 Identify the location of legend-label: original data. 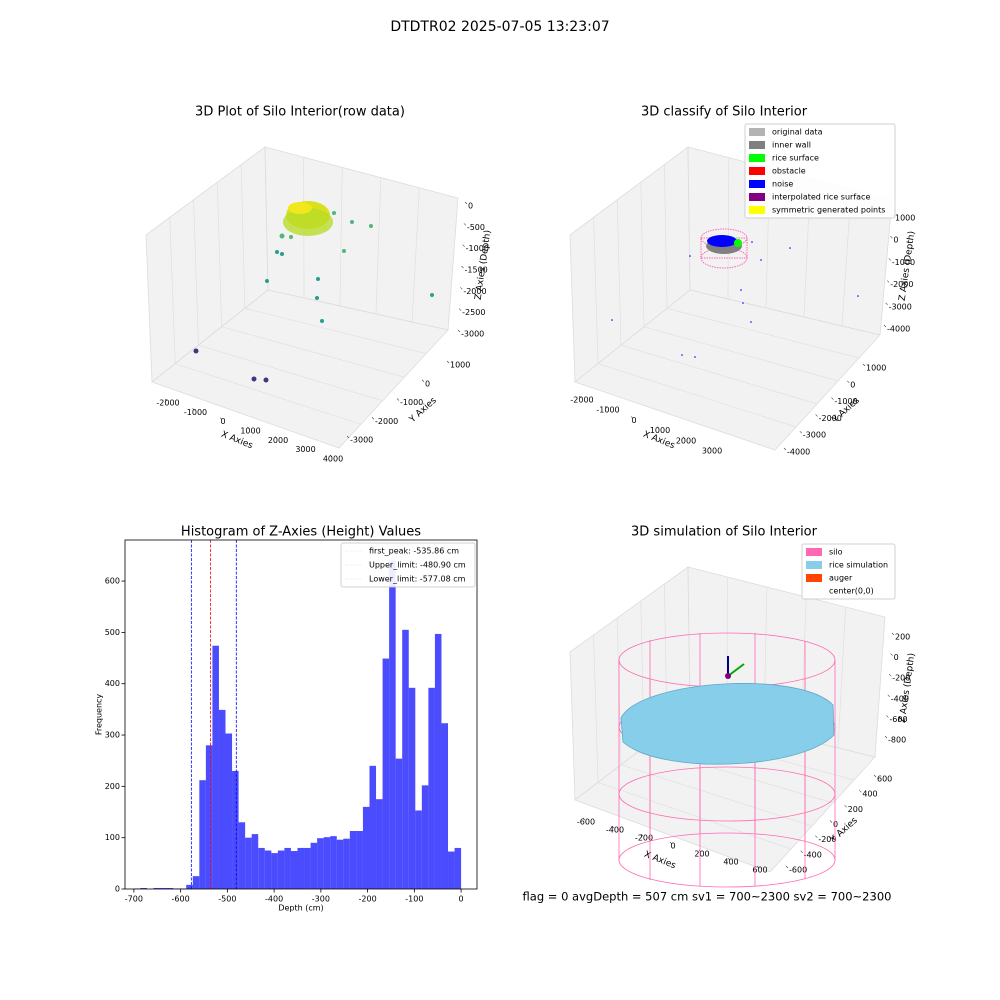
(797, 132).